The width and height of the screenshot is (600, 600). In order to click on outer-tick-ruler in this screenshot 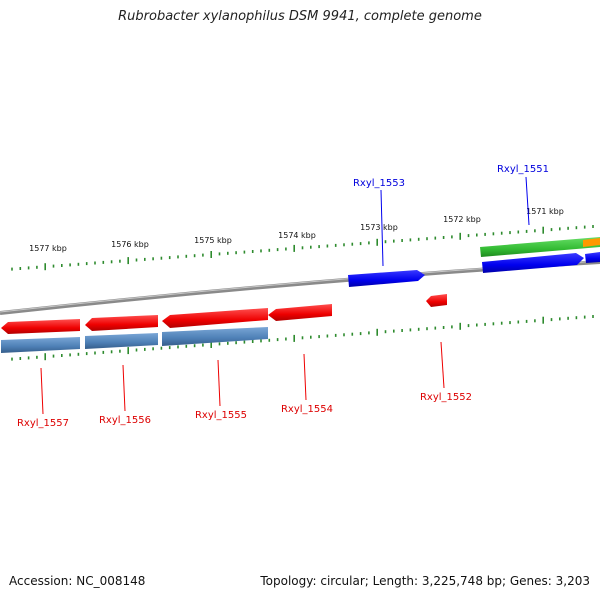, I will do `click(302, 248)`.